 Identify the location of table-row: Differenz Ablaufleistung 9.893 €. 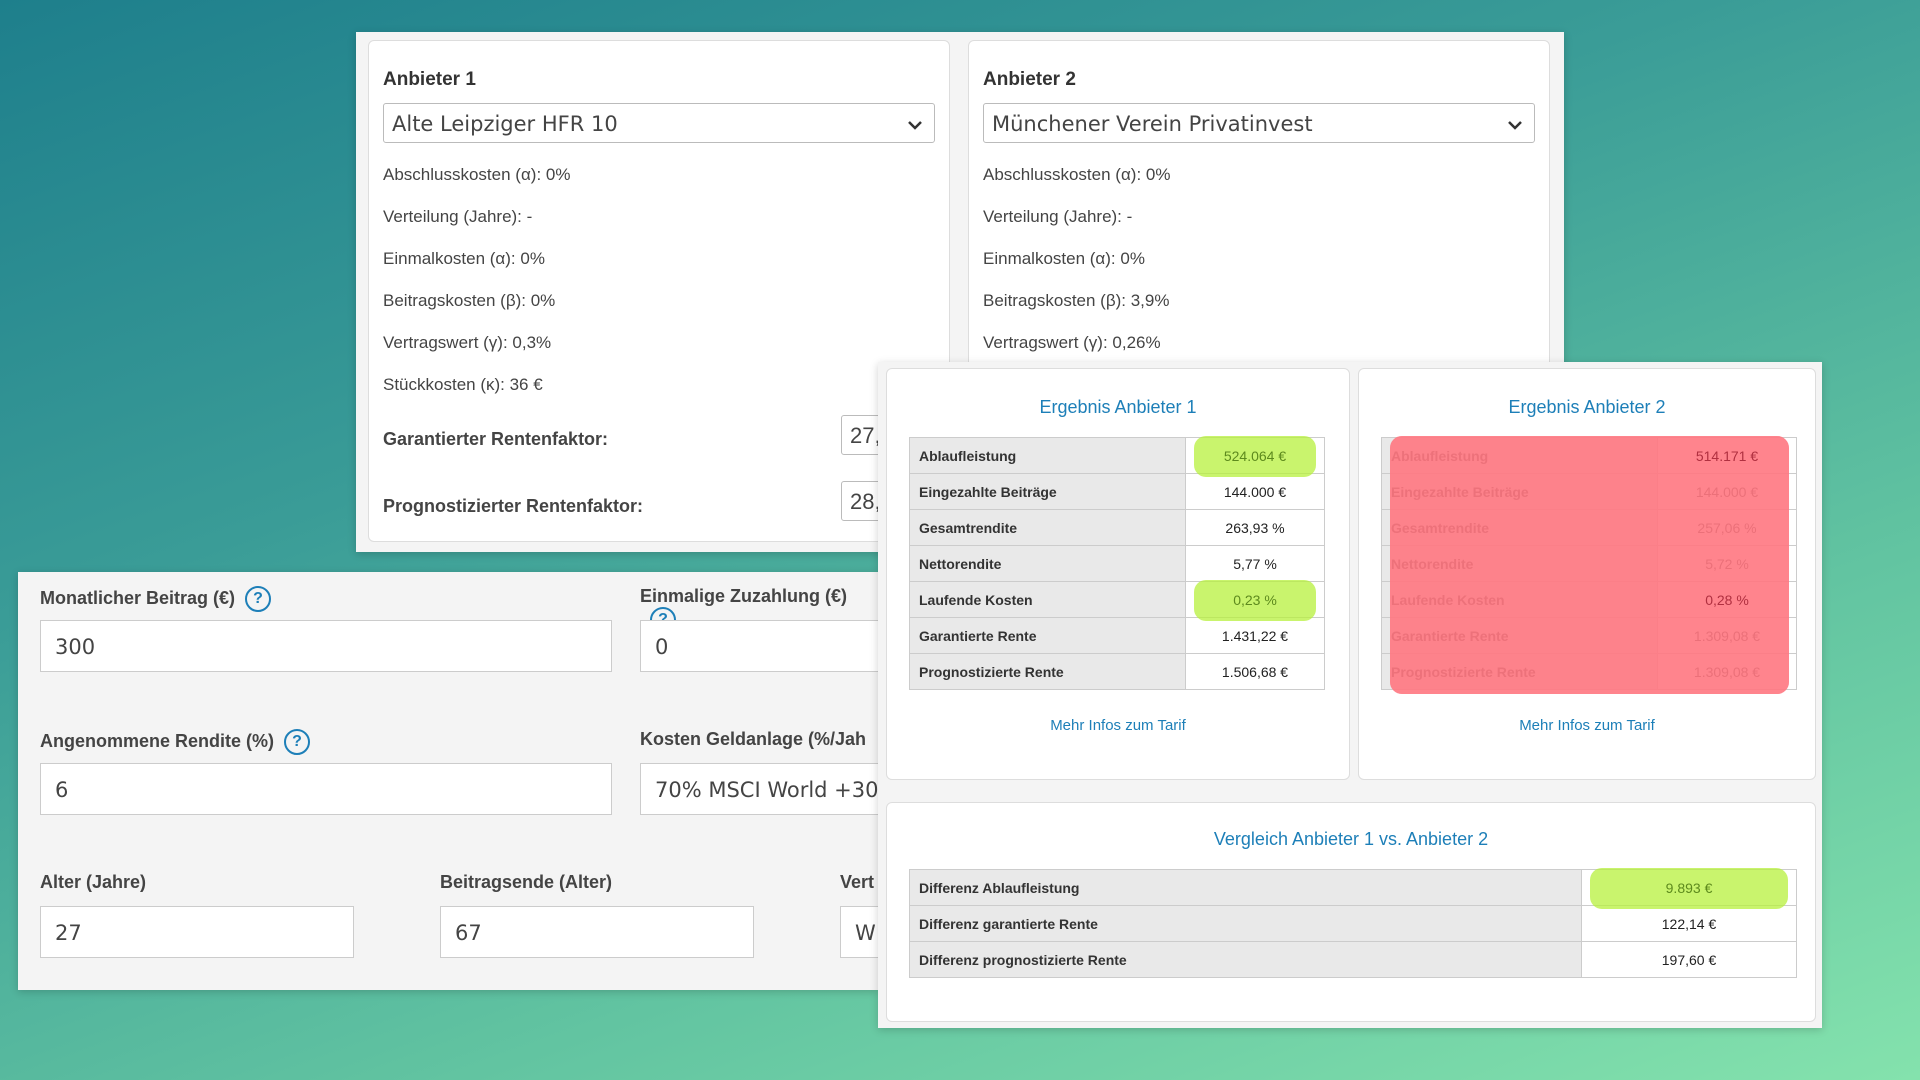
(1353, 889).